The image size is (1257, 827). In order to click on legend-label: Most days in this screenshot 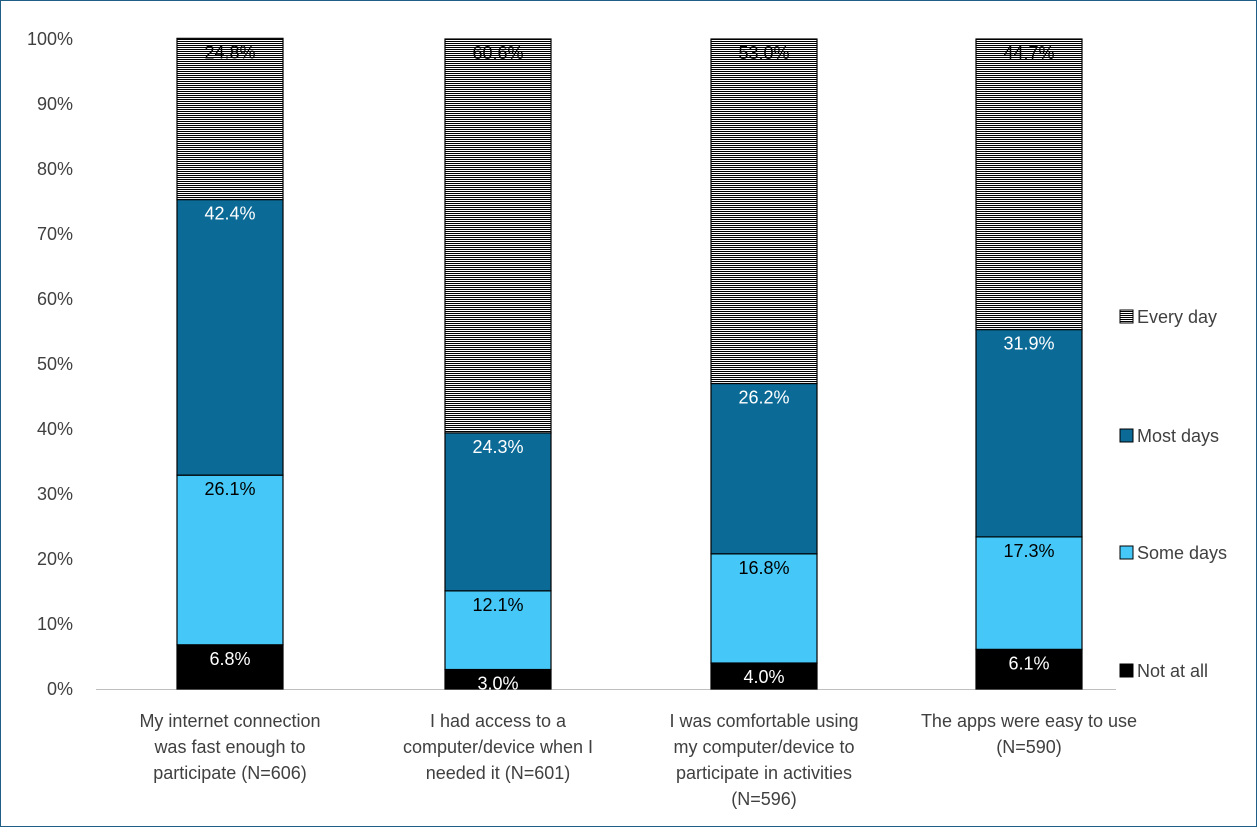, I will do `click(1178, 436)`.